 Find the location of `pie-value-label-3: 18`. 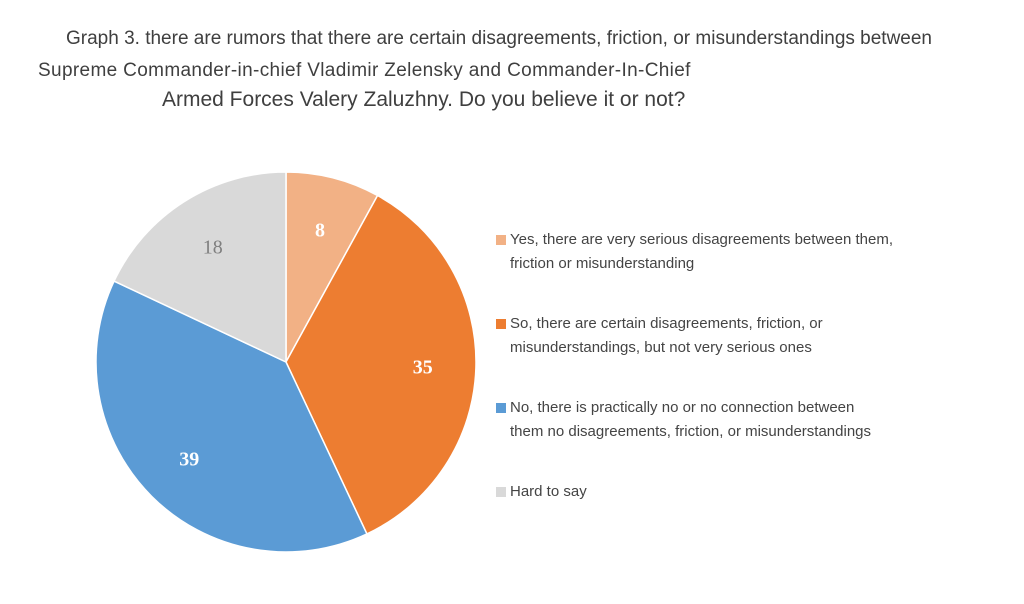

pie-value-label-3: 18 is located at coordinates (213, 247).